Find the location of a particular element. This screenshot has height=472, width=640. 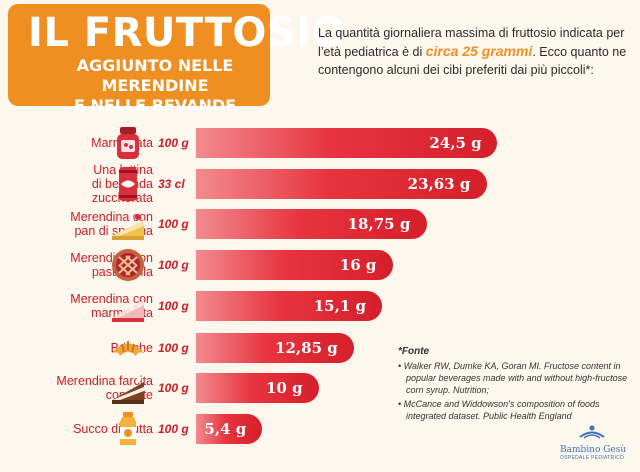

croissant-icon is located at coordinates (128, 348).